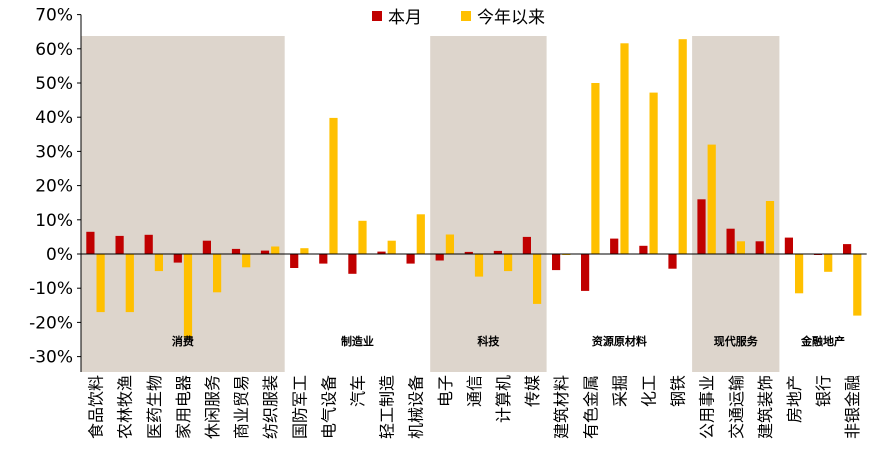  What do you see at coordinates (405, 18) in the screenshot?
I see `legend-label-0: 本月` at bounding box center [405, 18].